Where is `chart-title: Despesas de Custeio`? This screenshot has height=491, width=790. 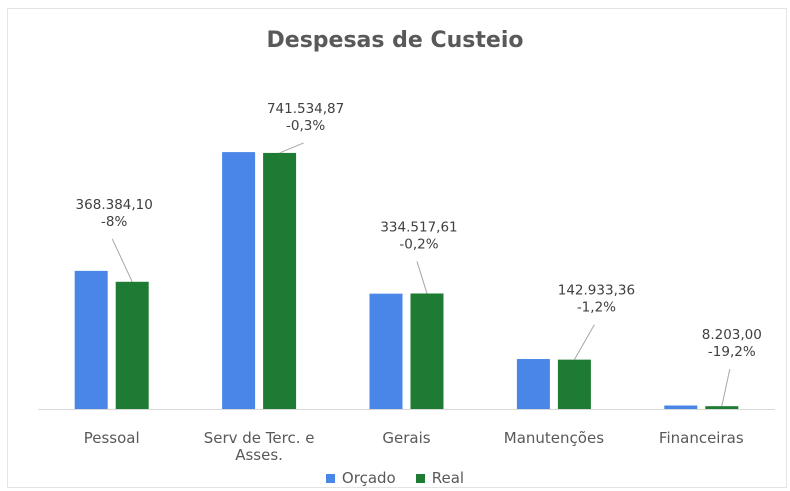 chart-title: Despesas de Custeio is located at coordinates (395, 40).